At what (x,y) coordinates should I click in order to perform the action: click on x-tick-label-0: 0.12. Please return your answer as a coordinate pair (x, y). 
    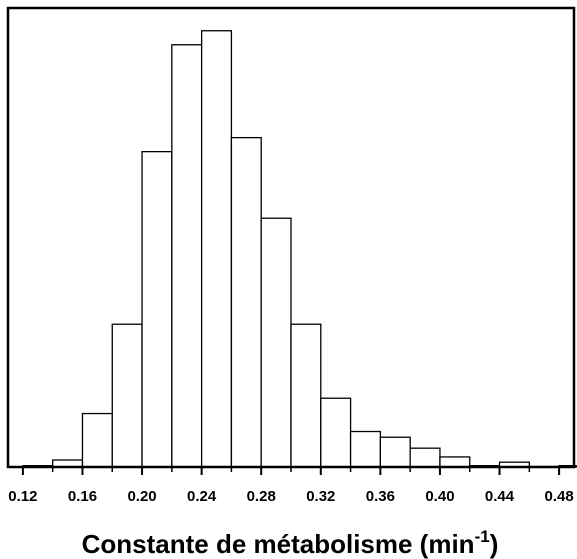
    Looking at the image, I should click on (22, 496).